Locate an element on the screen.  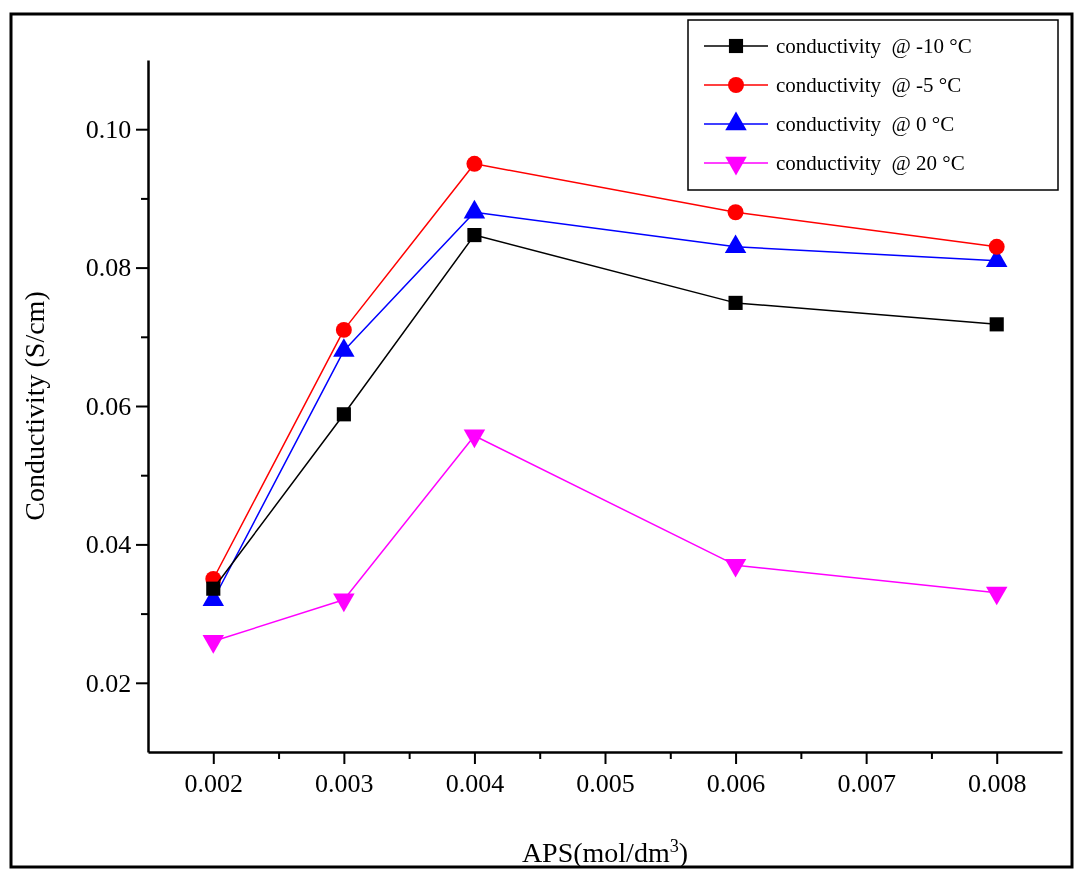
y-tick-label: 0.02 is located at coordinates (108, 683).